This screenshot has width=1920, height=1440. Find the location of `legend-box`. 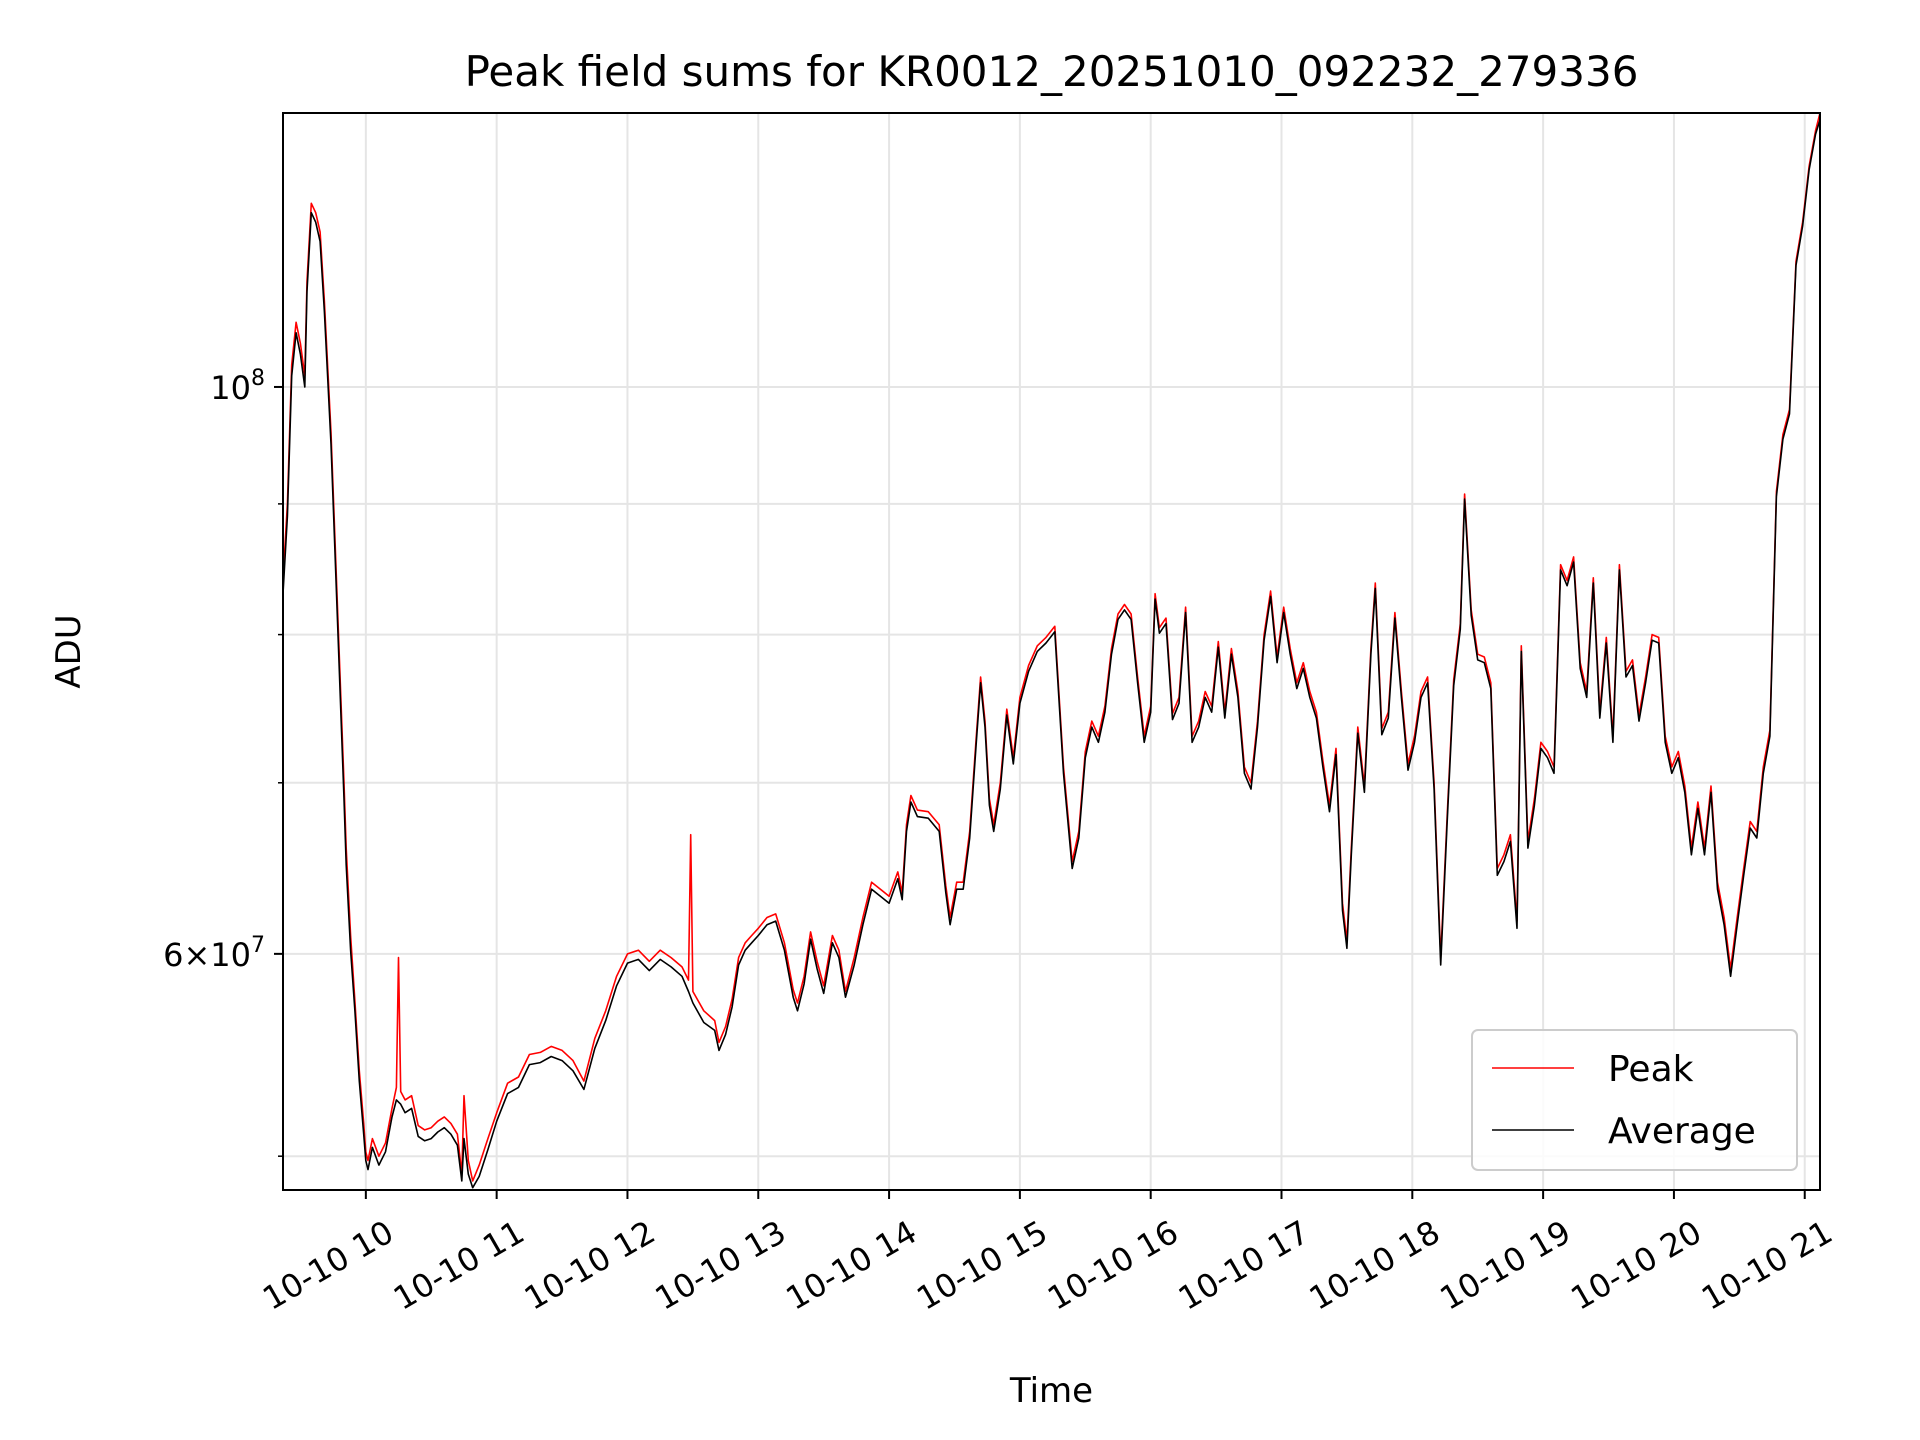

legend-box is located at coordinates (1634, 1100).